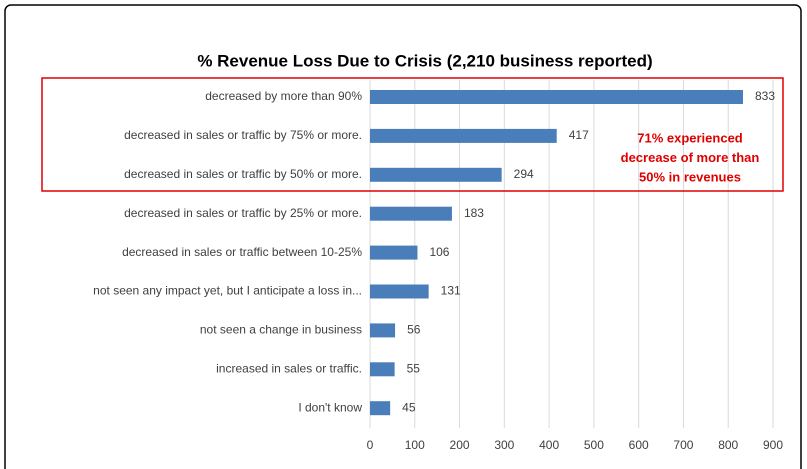 The height and width of the screenshot is (469, 807). What do you see at coordinates (460, 445) in the screenshot?
I see `x-tick-label: 200` at bounding box center [460, 445].